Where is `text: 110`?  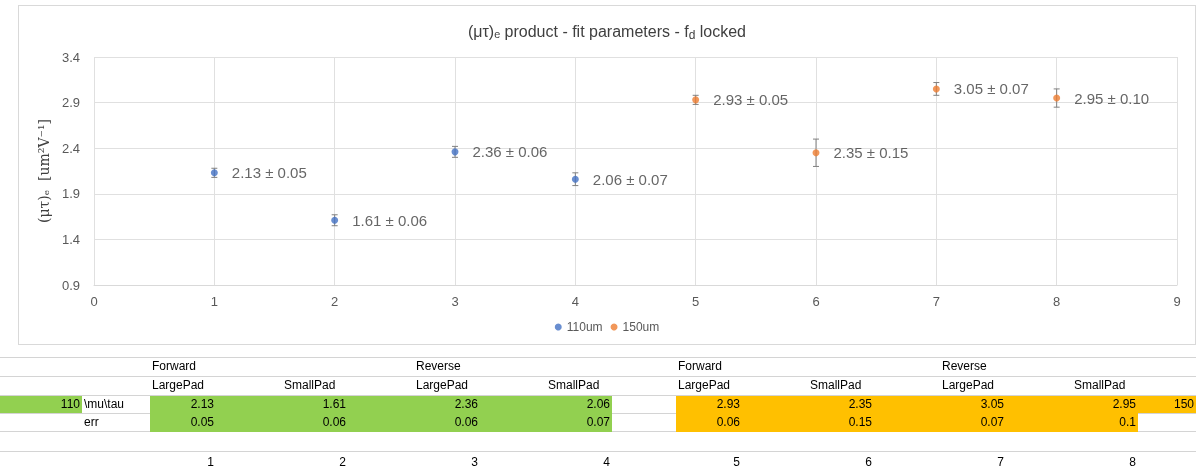
text: 110 is located at coordinates (41, 404).